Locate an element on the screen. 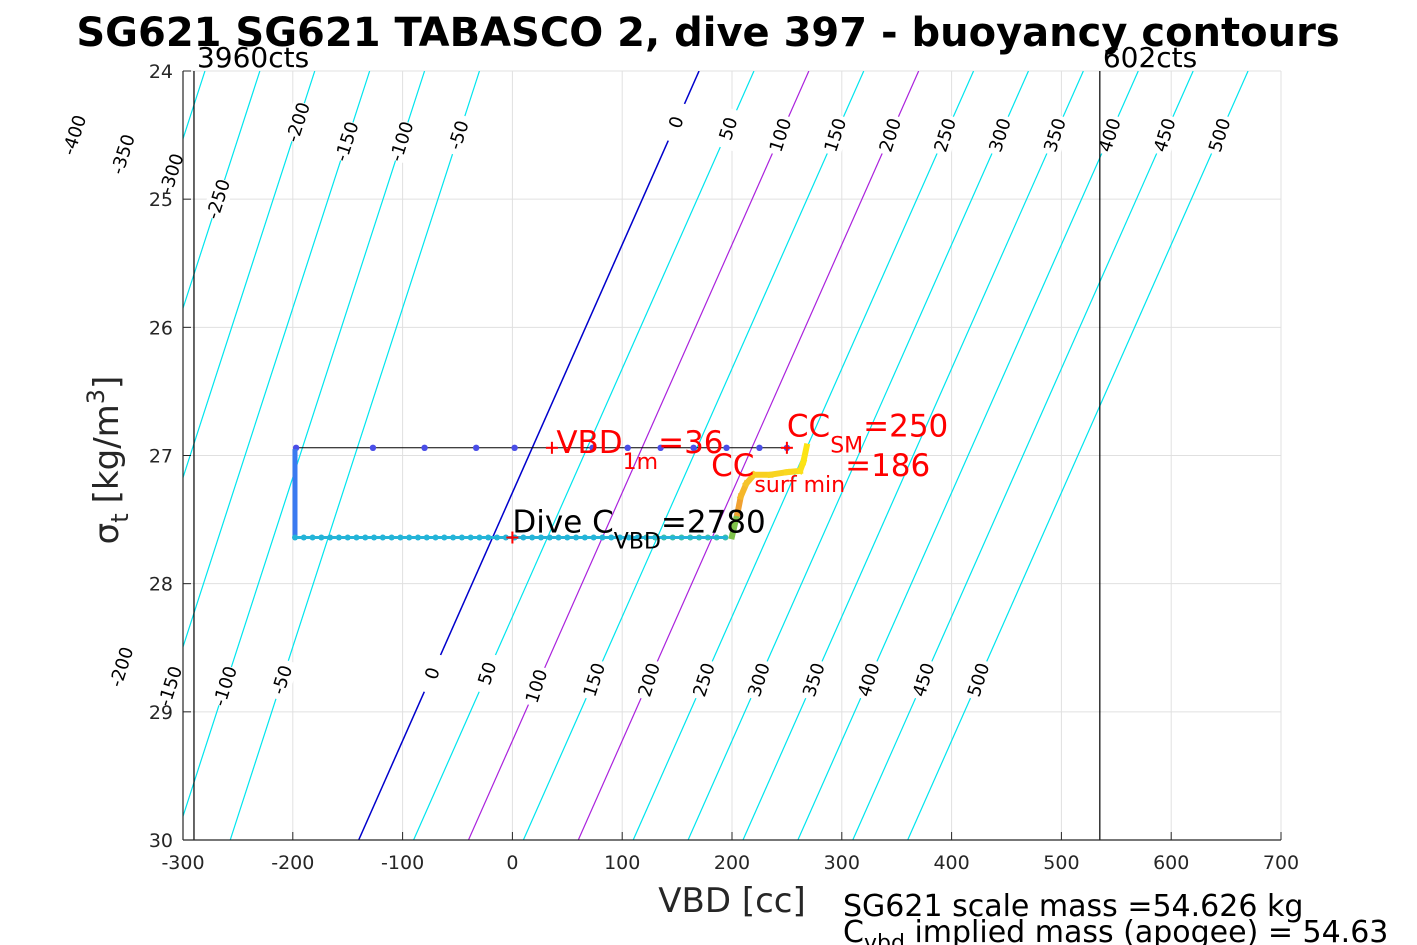  contour-label-bg-bottom--50 is located at coordinates (282, 680).